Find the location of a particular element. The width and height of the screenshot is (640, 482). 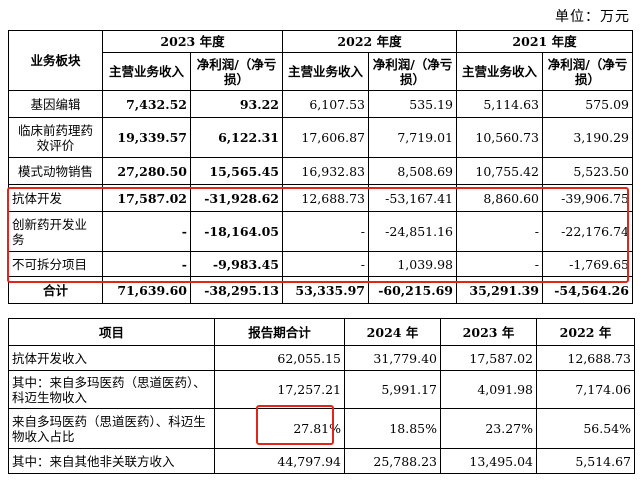

cell: 15,565.45 is located at coordinates (236, 171).